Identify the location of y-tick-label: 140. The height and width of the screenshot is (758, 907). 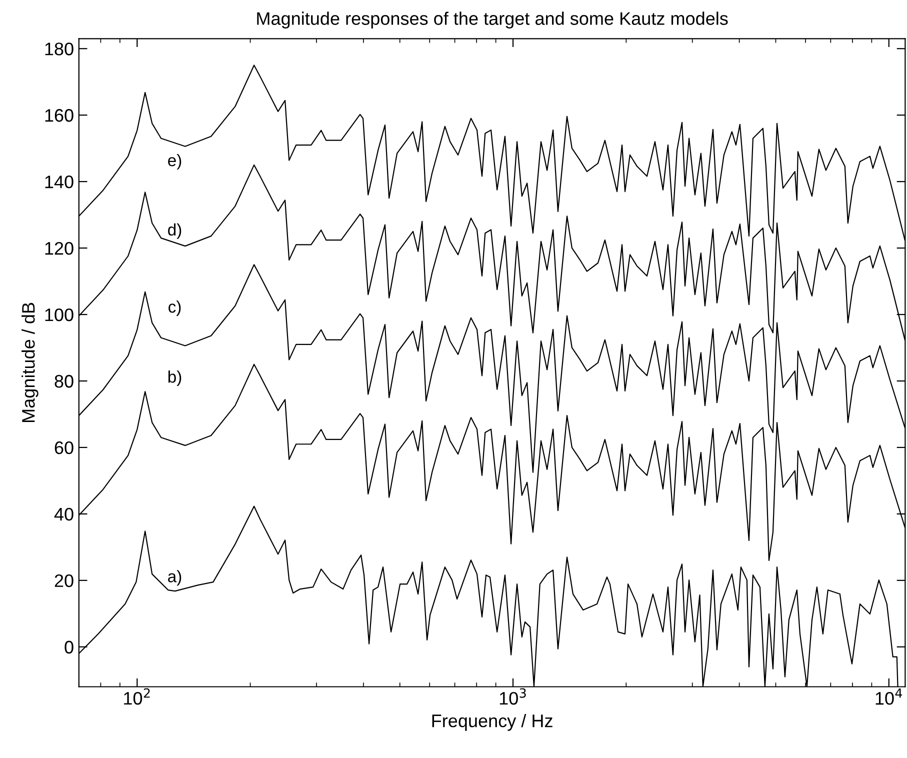
(59, 182).